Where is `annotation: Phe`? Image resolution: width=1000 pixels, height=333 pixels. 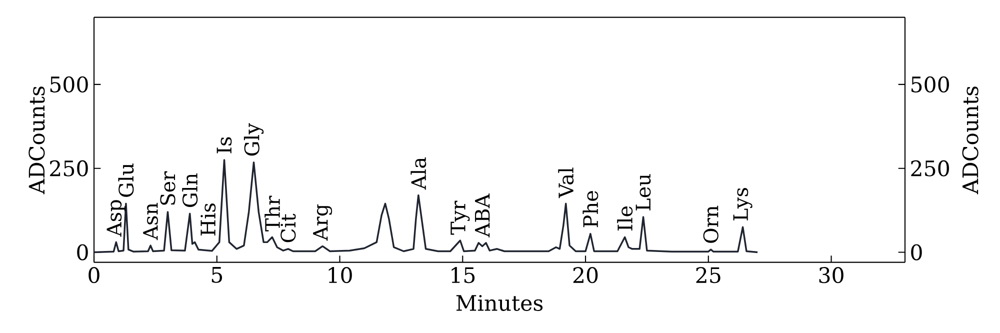
annotation: Phe is located at coordinates (590, 208).